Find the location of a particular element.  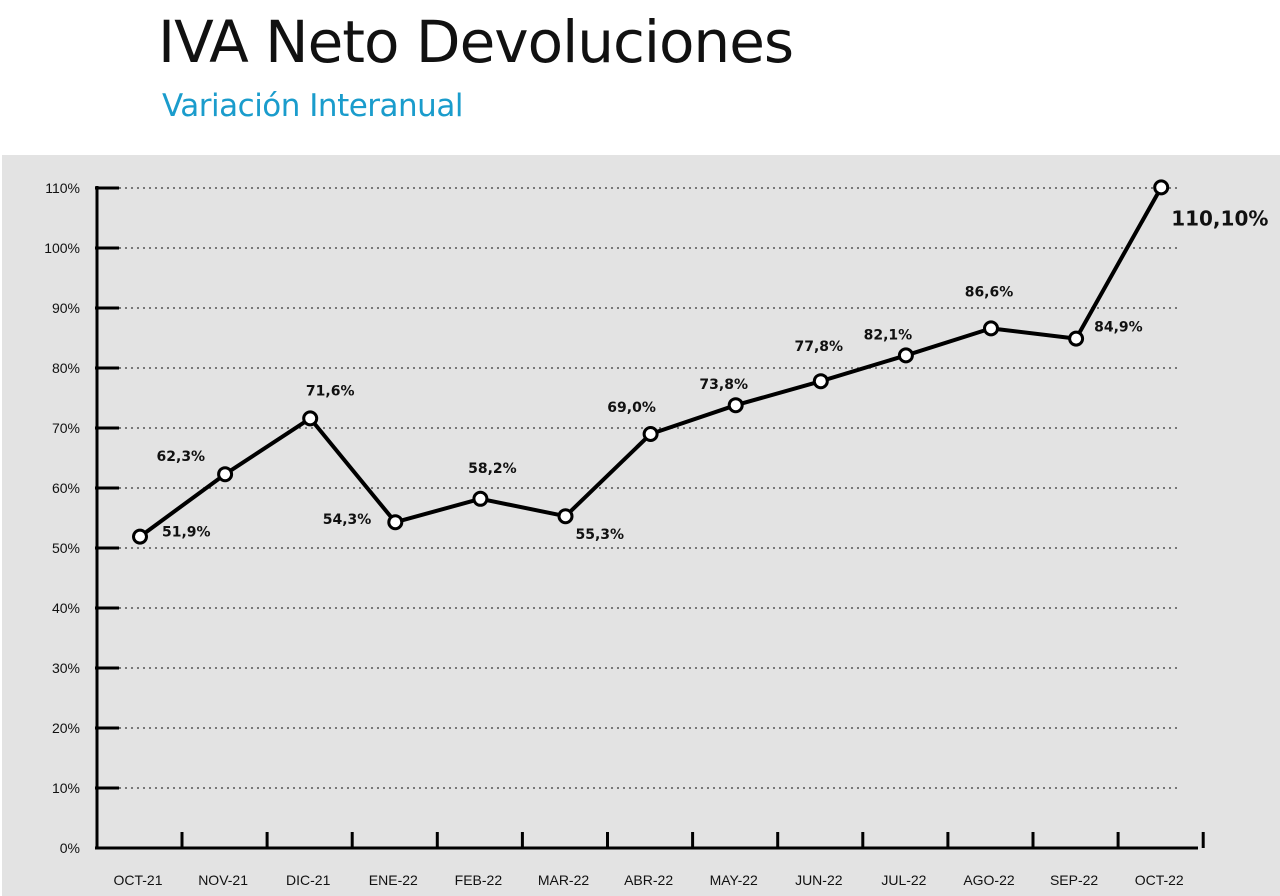

x-tick-label: SEP-22 is located at coordinates (1074, 880).